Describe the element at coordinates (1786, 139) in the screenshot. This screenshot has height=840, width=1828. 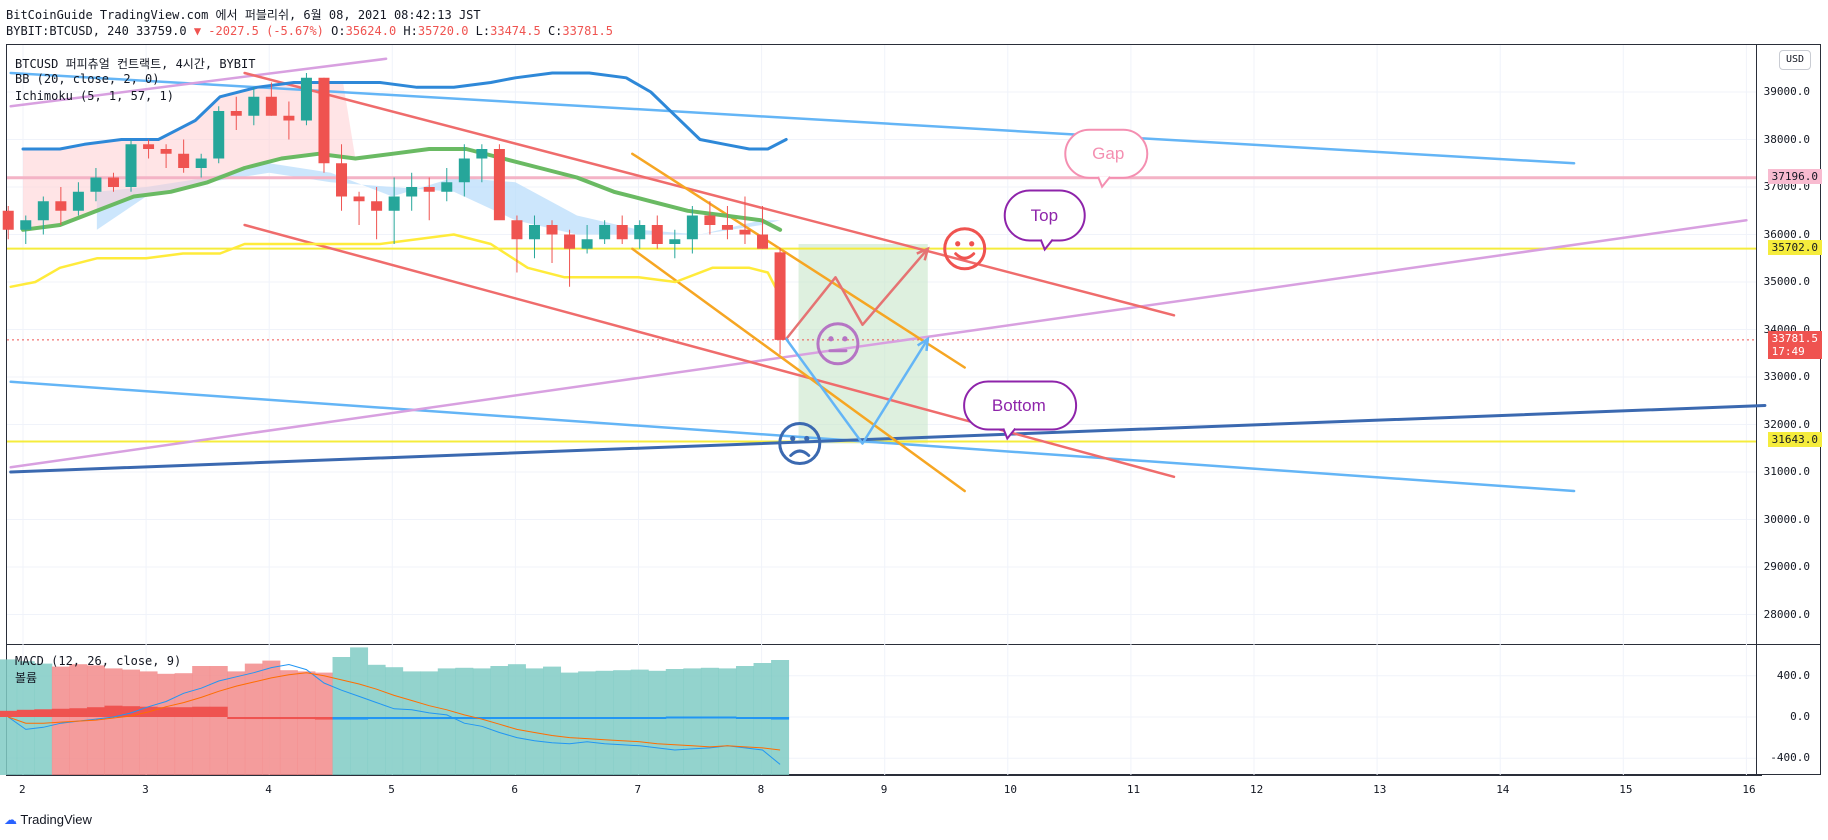
I see `price-tick-label: 38000.0` at that location.